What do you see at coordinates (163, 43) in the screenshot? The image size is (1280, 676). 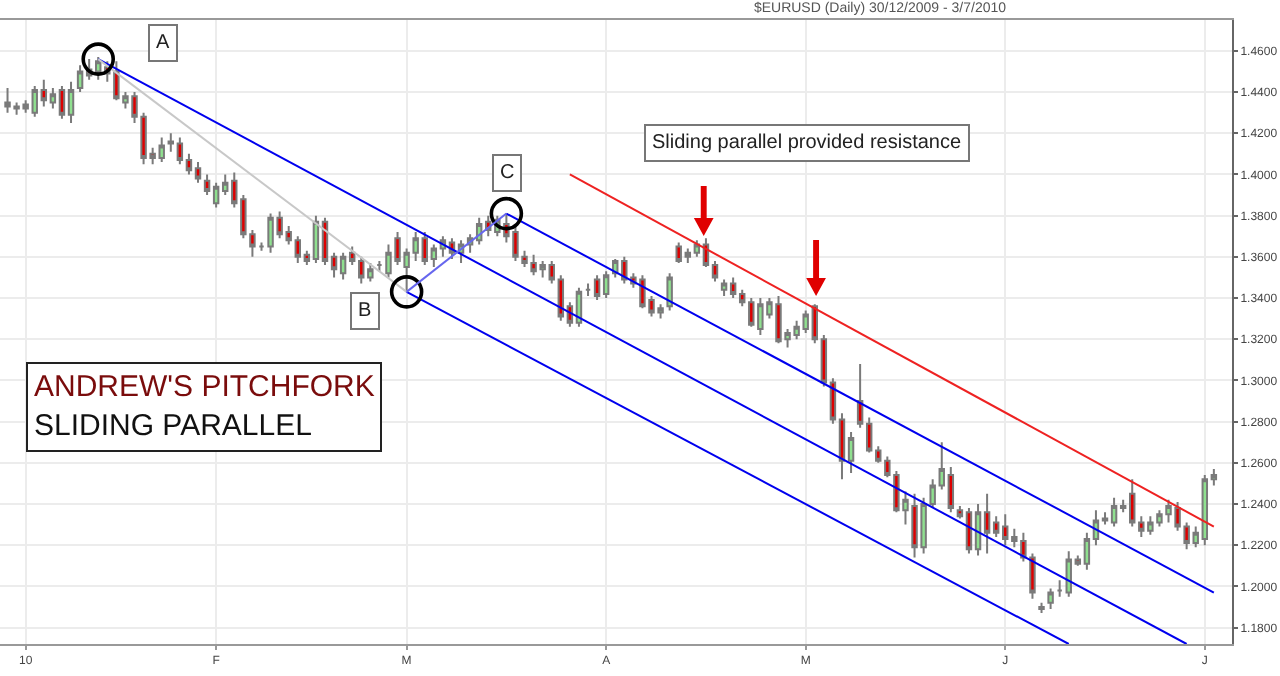 I see `annotation: A` at bounding box center [163, 43].